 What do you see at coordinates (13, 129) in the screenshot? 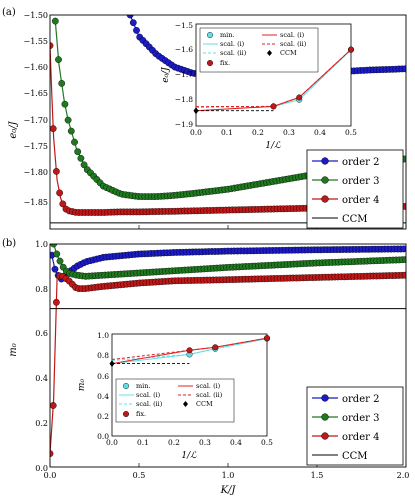
I see `panel-a-ylabel: e₀/J` at bounding box center [13, 129].